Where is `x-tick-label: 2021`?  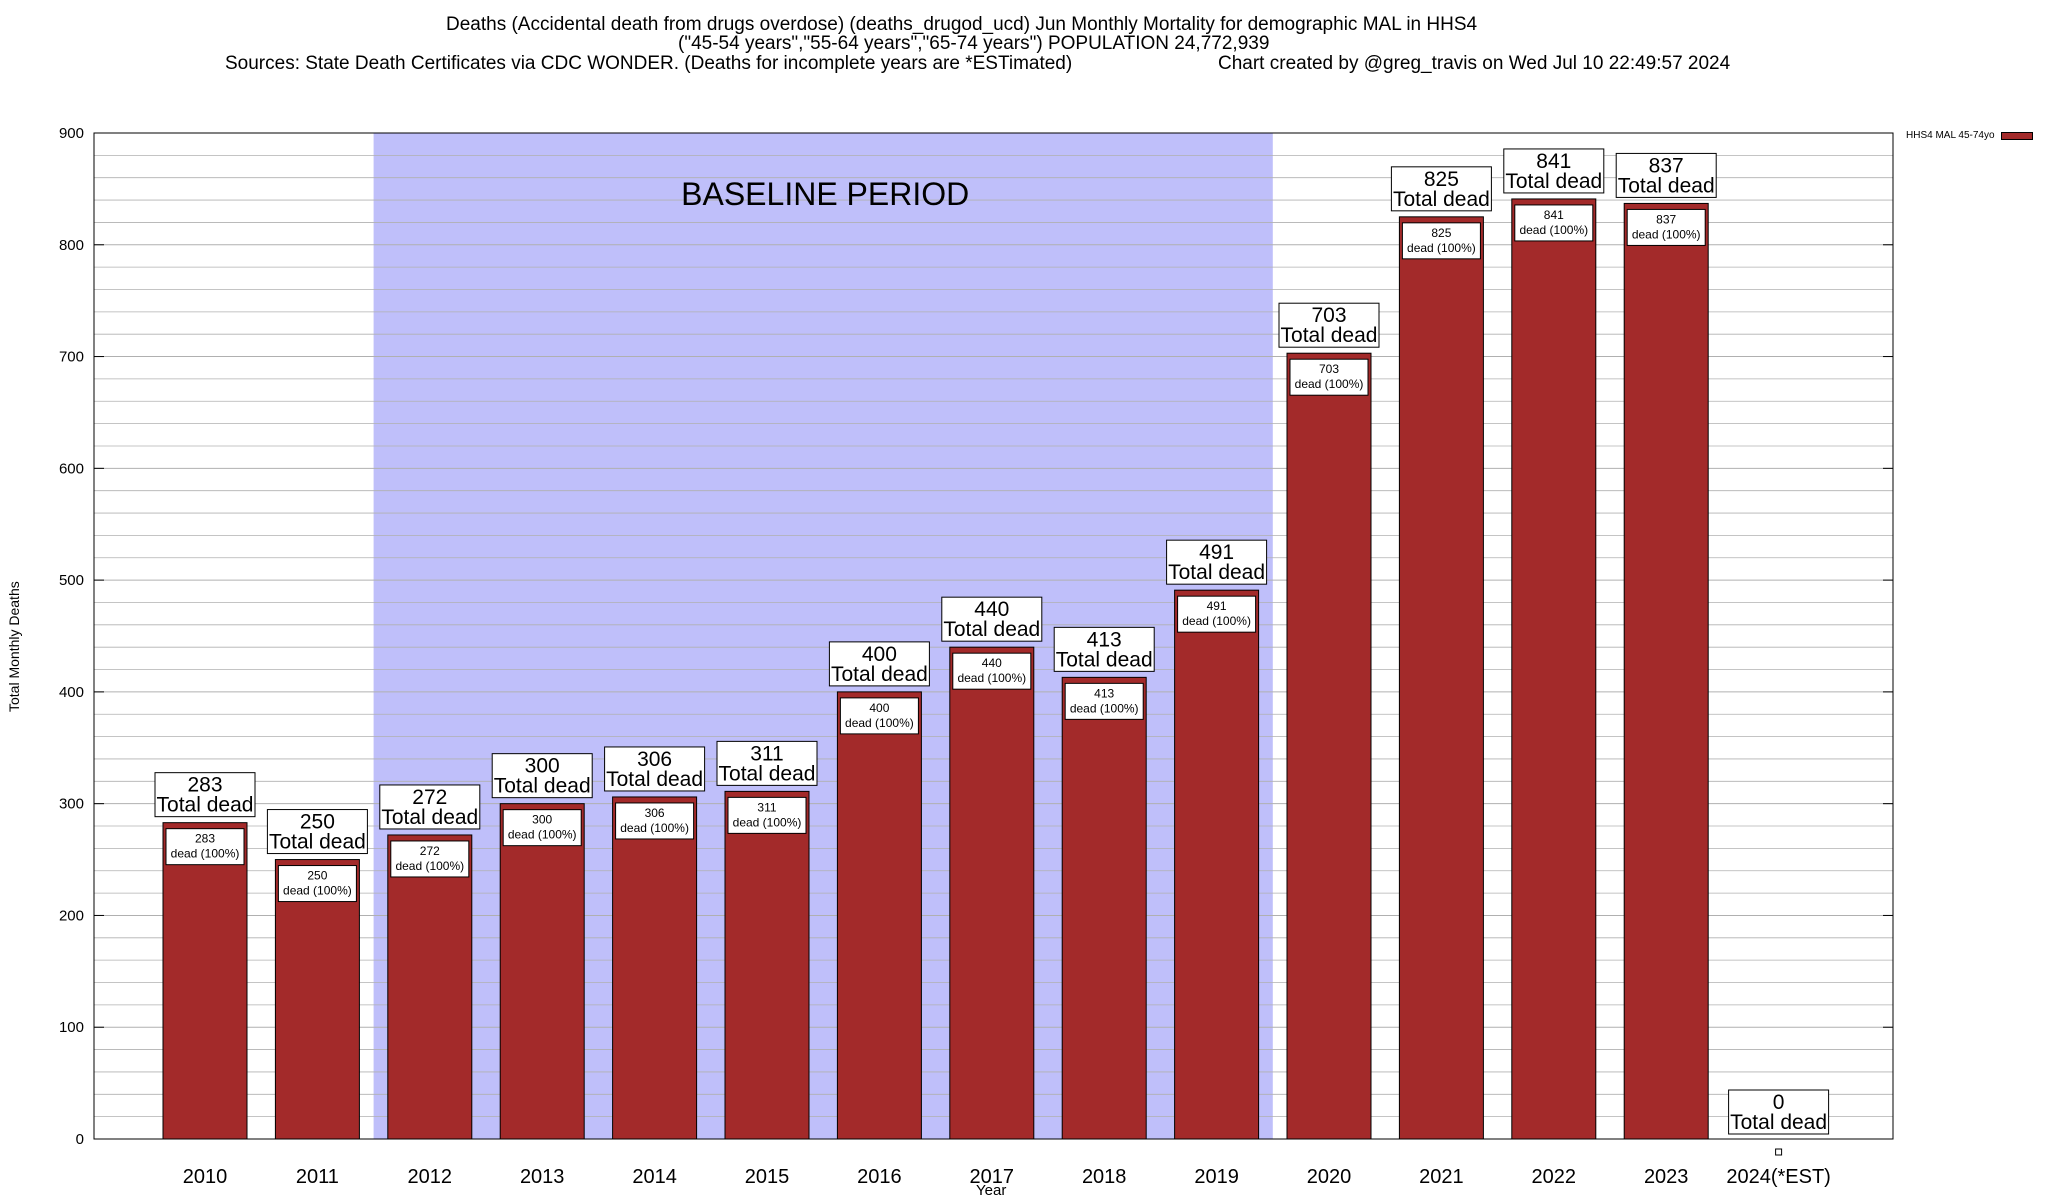
x-tick-label: 2021 is located at coordinates (1441, 1177).